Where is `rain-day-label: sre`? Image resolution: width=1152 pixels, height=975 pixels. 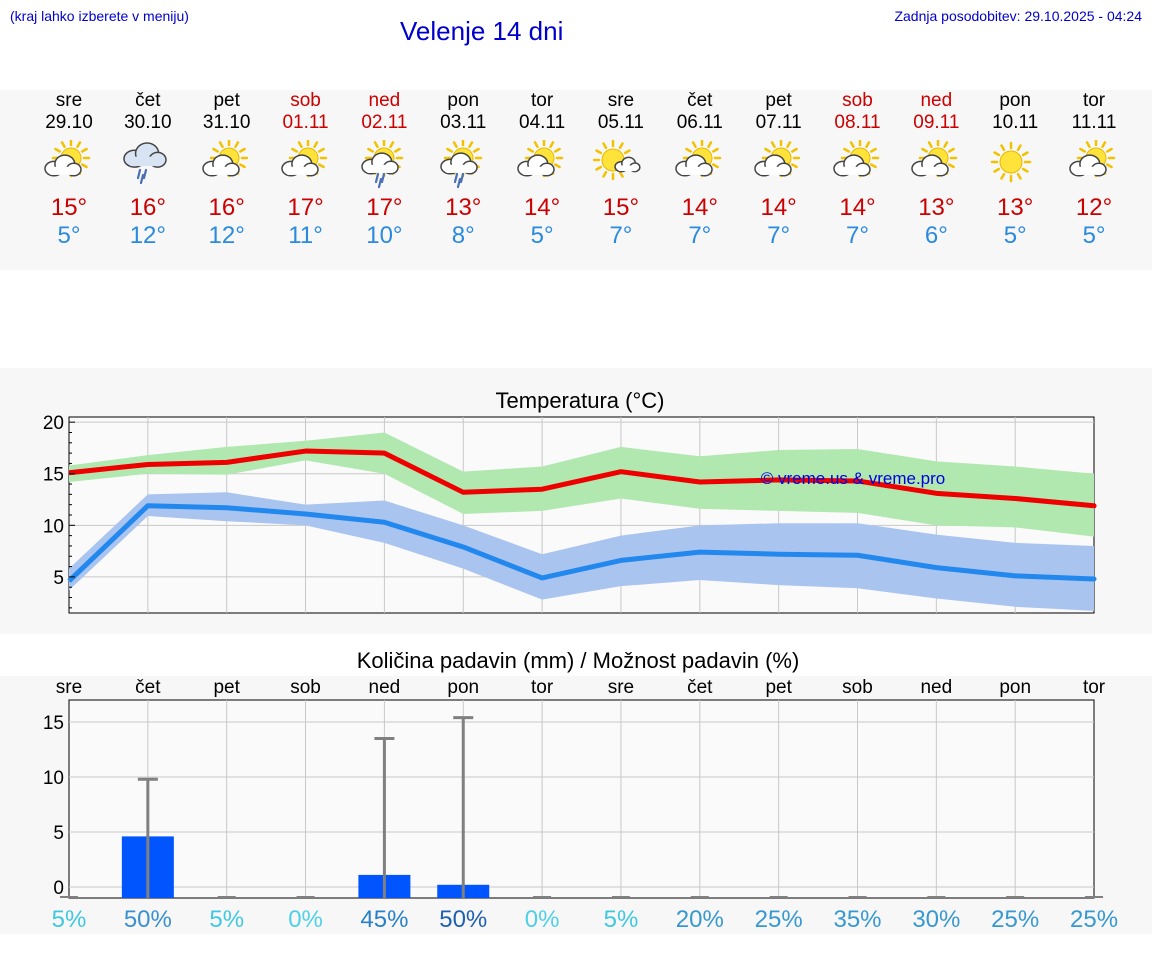 rain-day-label: sre is located at coordinates (621, 687).